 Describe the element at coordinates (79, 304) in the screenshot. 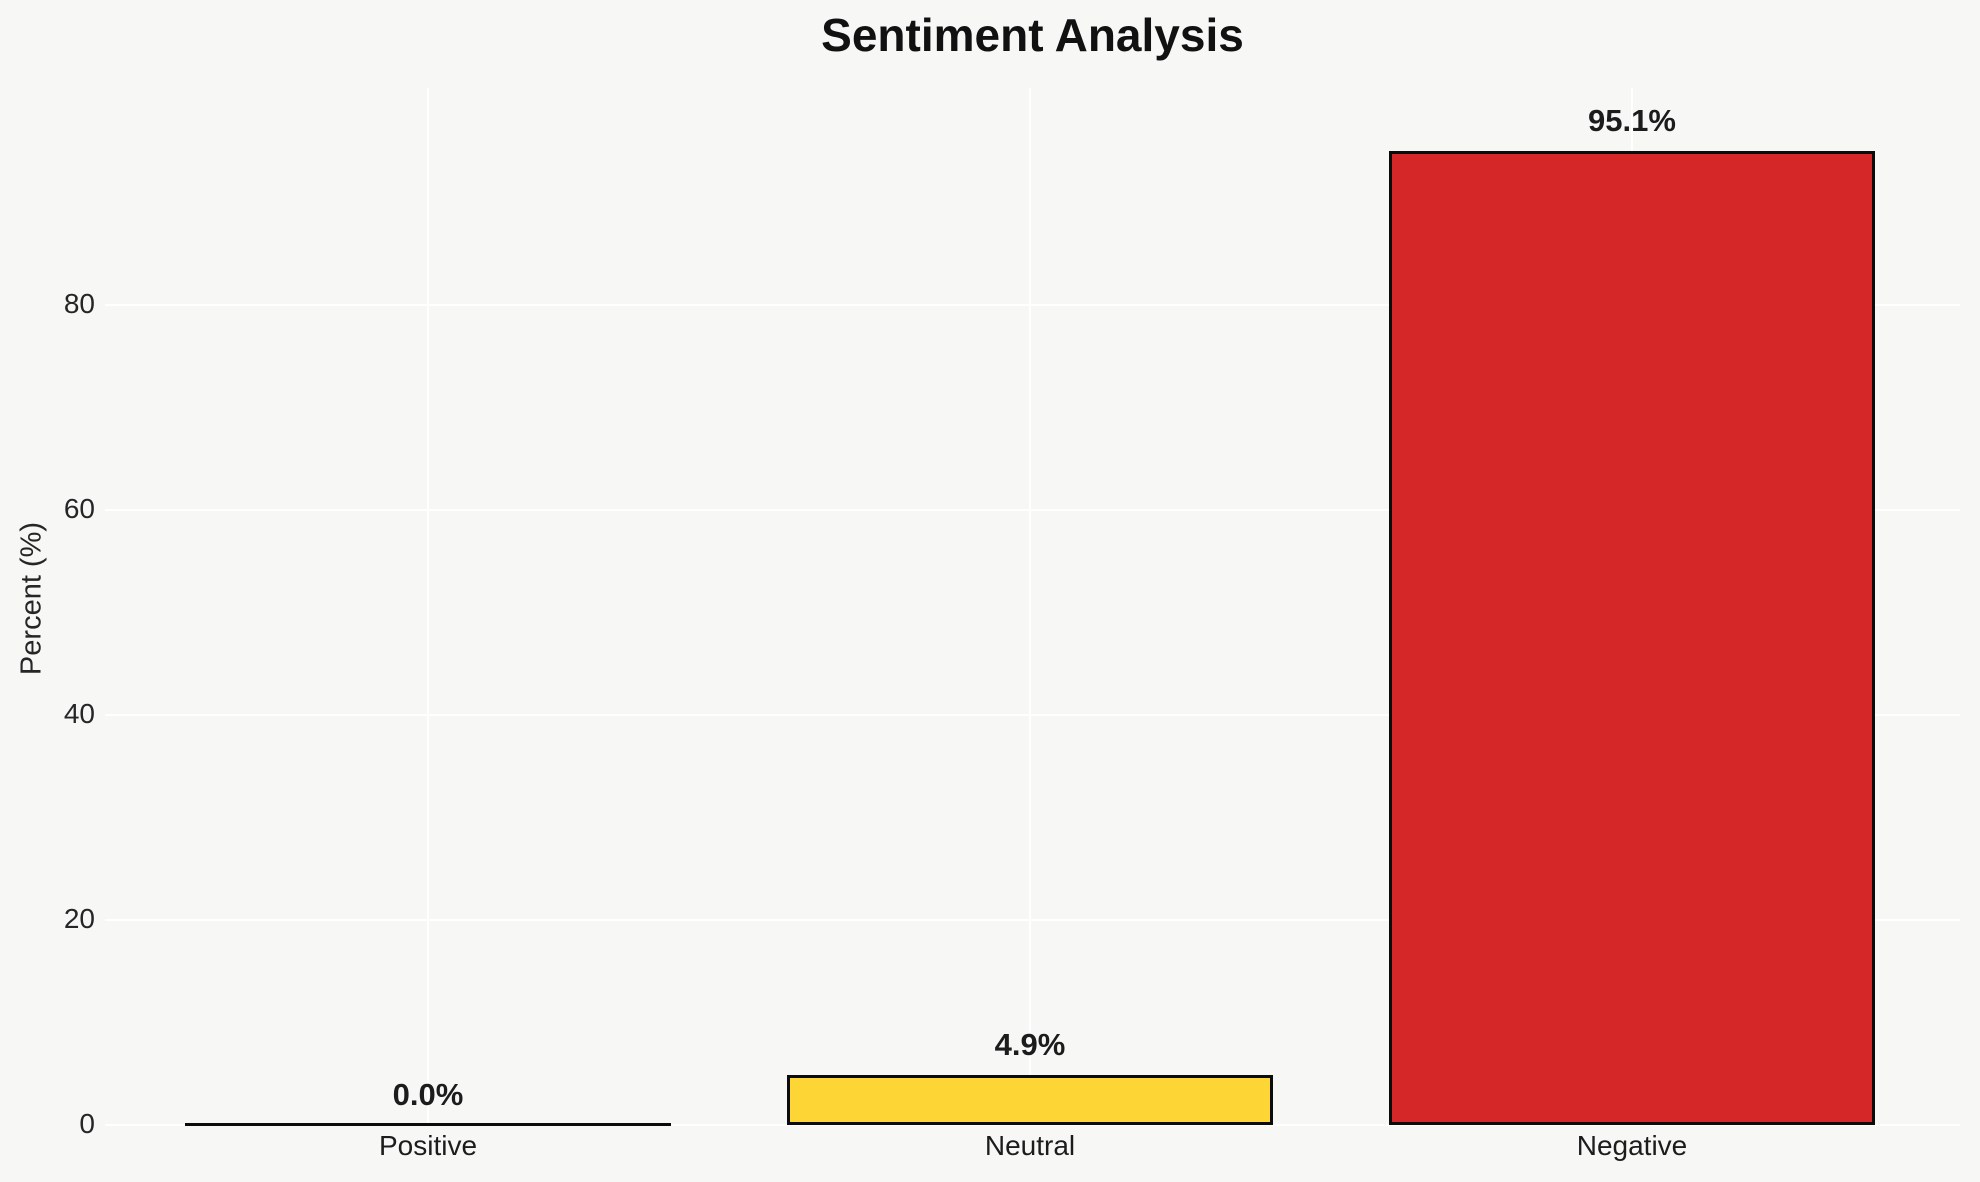

I see `y-tick-label: 80` at that location.